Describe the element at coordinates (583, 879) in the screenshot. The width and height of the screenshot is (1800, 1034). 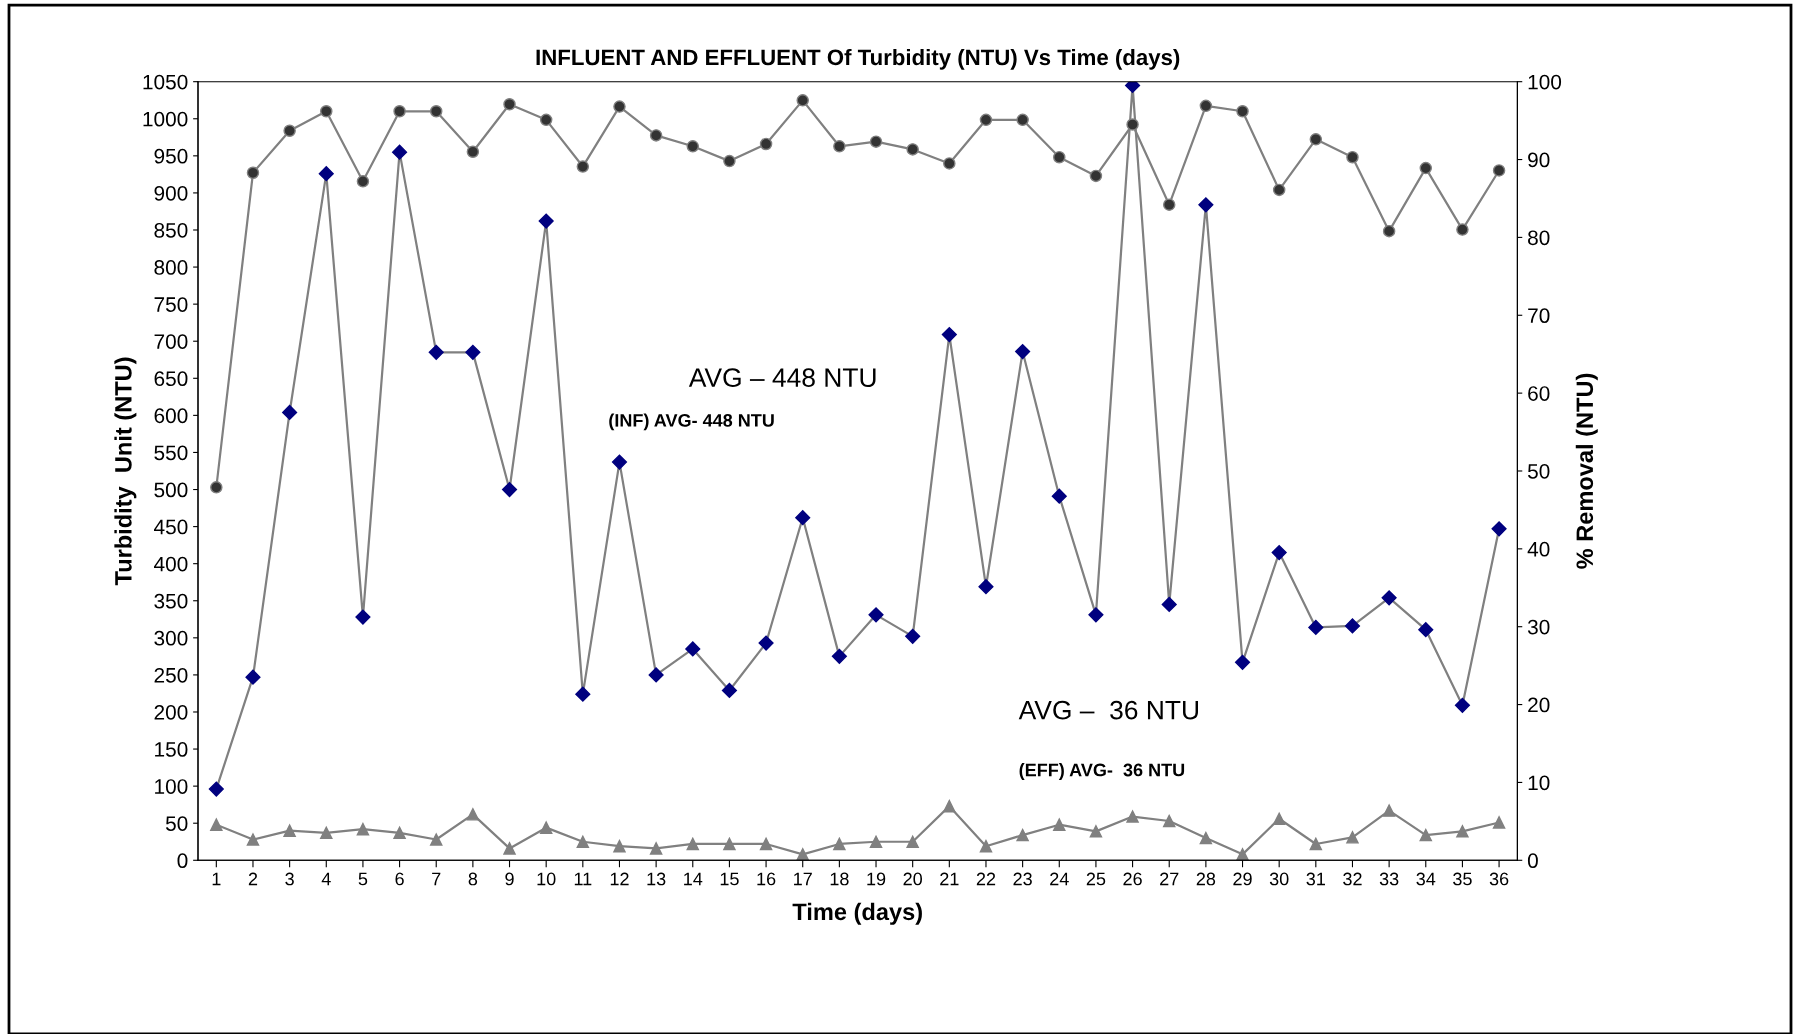
I see `x-tick-label: 11` at that location.